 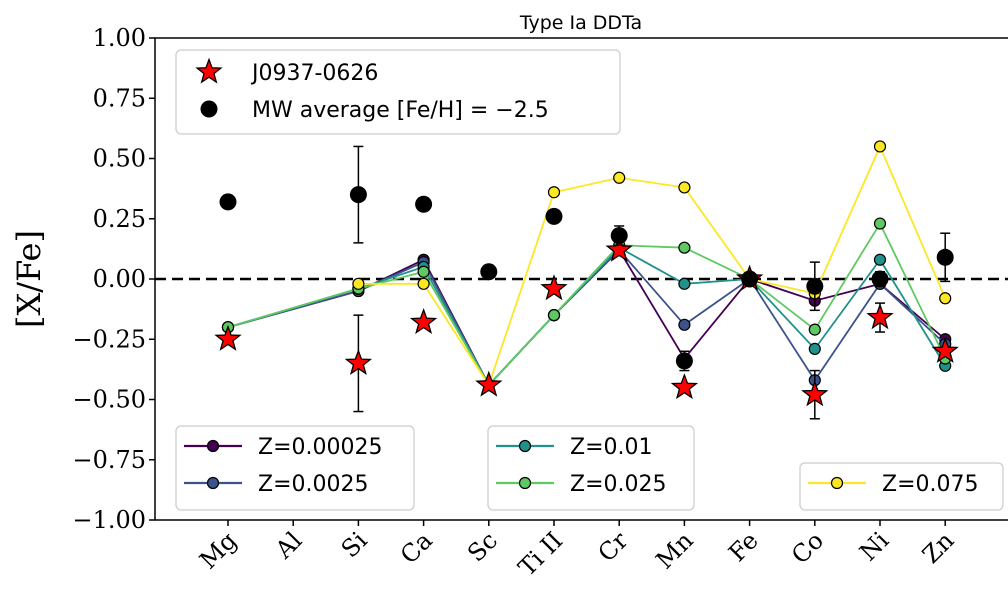 What do you see at coordinates (684, 187) in the screenshot?
I see `series-point-4-Mn` at bounding box center [684, 187].